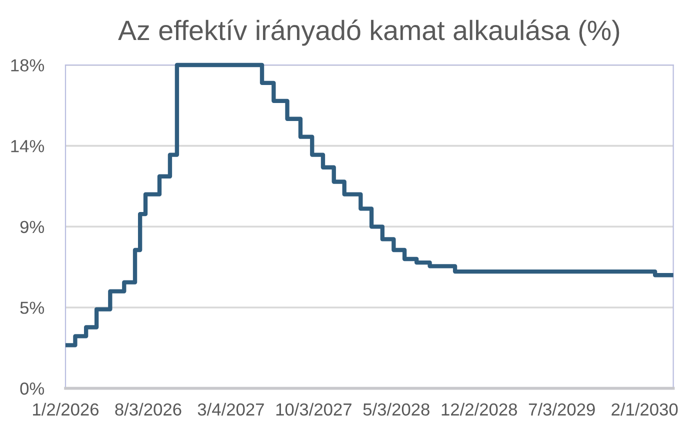  Describe the element at coordinates (396, 409) in the screenshot. I see `x-tick-label: 5/3/2028` at that location.